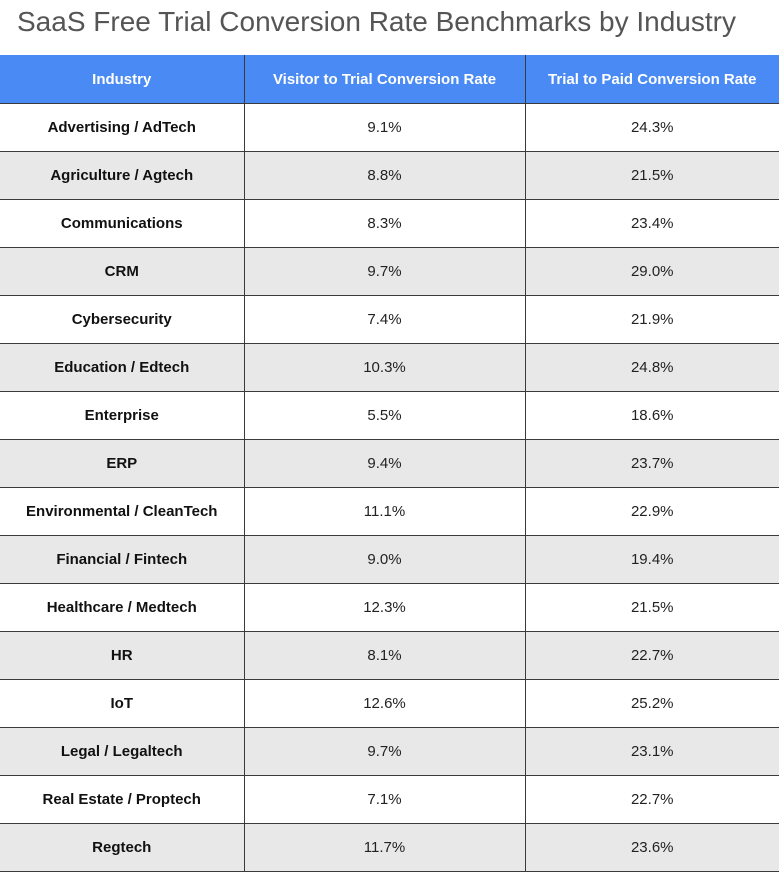  Describe the element at coordinates (385, 799) in the screenshot. I see `visitor-to-trial-cell: 7.1%` at that location.